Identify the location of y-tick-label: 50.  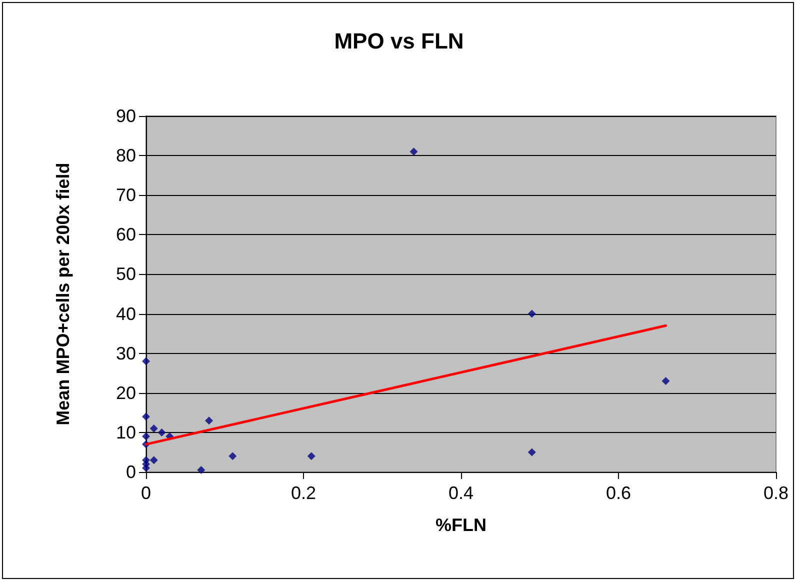
(126, 274).